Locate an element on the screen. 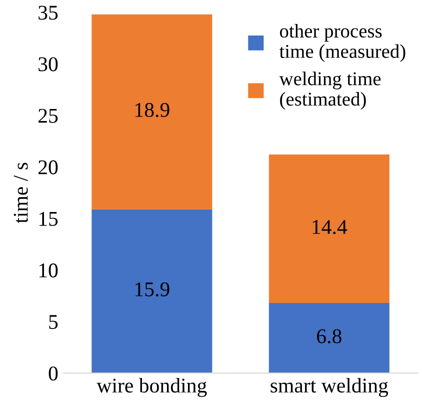 This screenshot has height=410, width=422. data-label: 14.4 is located at coordinates (330, 227).